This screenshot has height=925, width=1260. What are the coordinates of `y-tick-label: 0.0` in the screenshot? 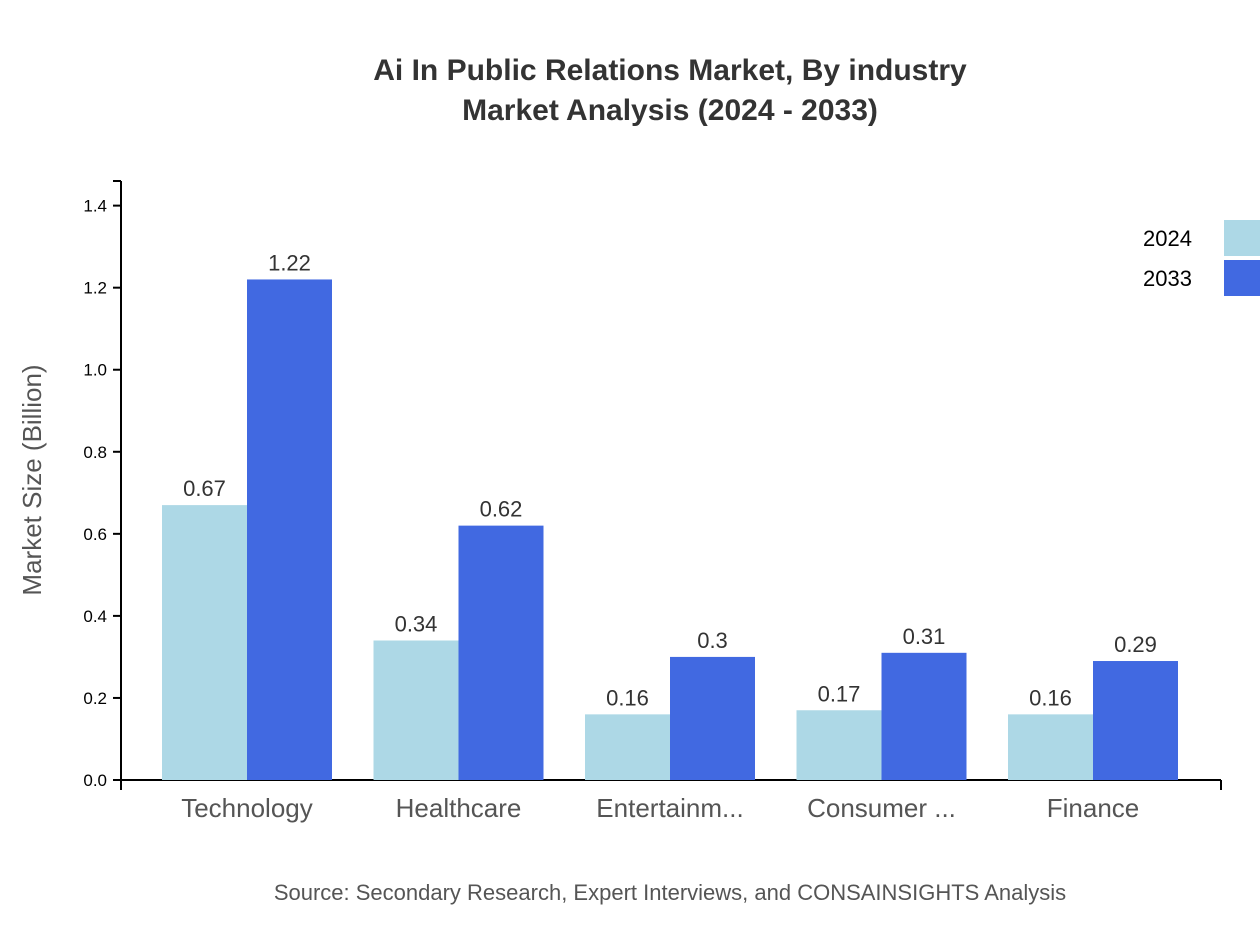 It's located at (95, 780).